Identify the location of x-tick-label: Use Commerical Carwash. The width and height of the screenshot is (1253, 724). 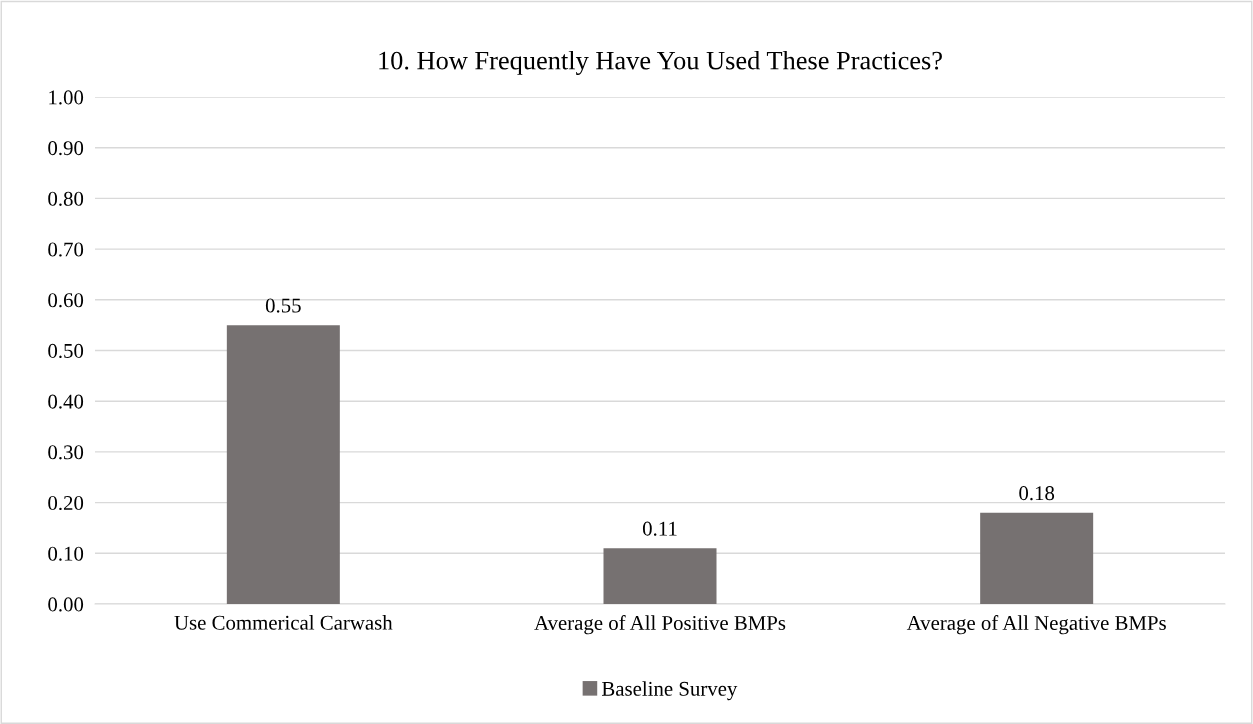
(283, 622).